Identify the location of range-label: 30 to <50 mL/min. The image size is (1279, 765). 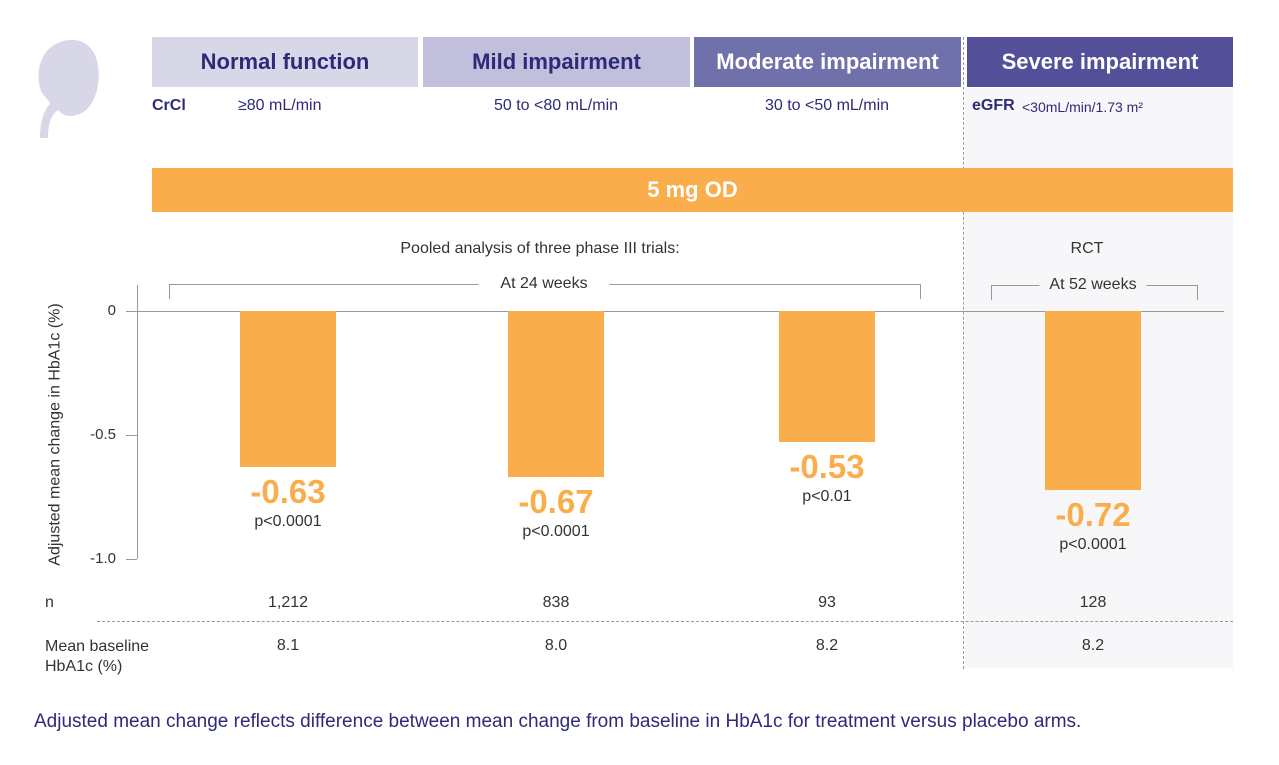
(827, 105).